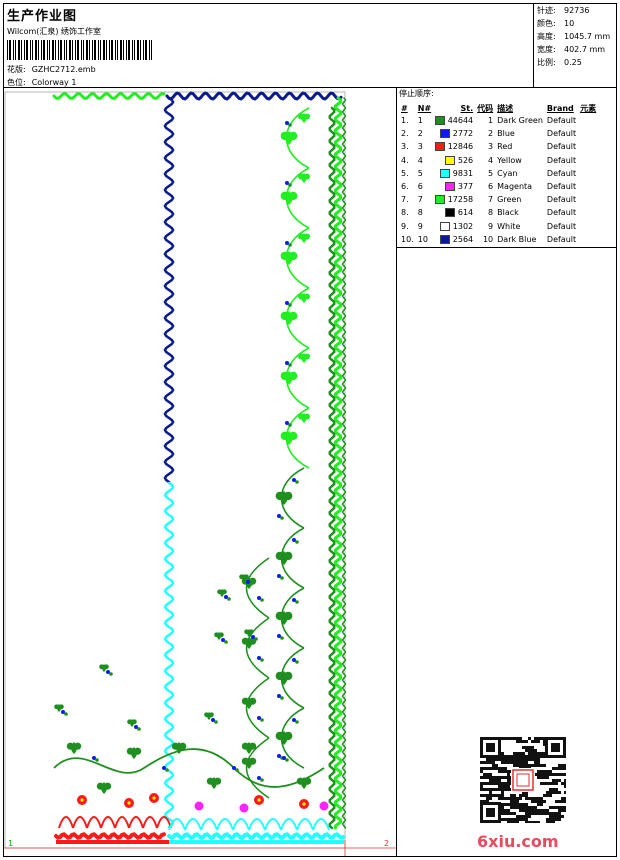 This screenshot has height=860, width=620. I want to click on row-needle: 8, so click(420, 213).